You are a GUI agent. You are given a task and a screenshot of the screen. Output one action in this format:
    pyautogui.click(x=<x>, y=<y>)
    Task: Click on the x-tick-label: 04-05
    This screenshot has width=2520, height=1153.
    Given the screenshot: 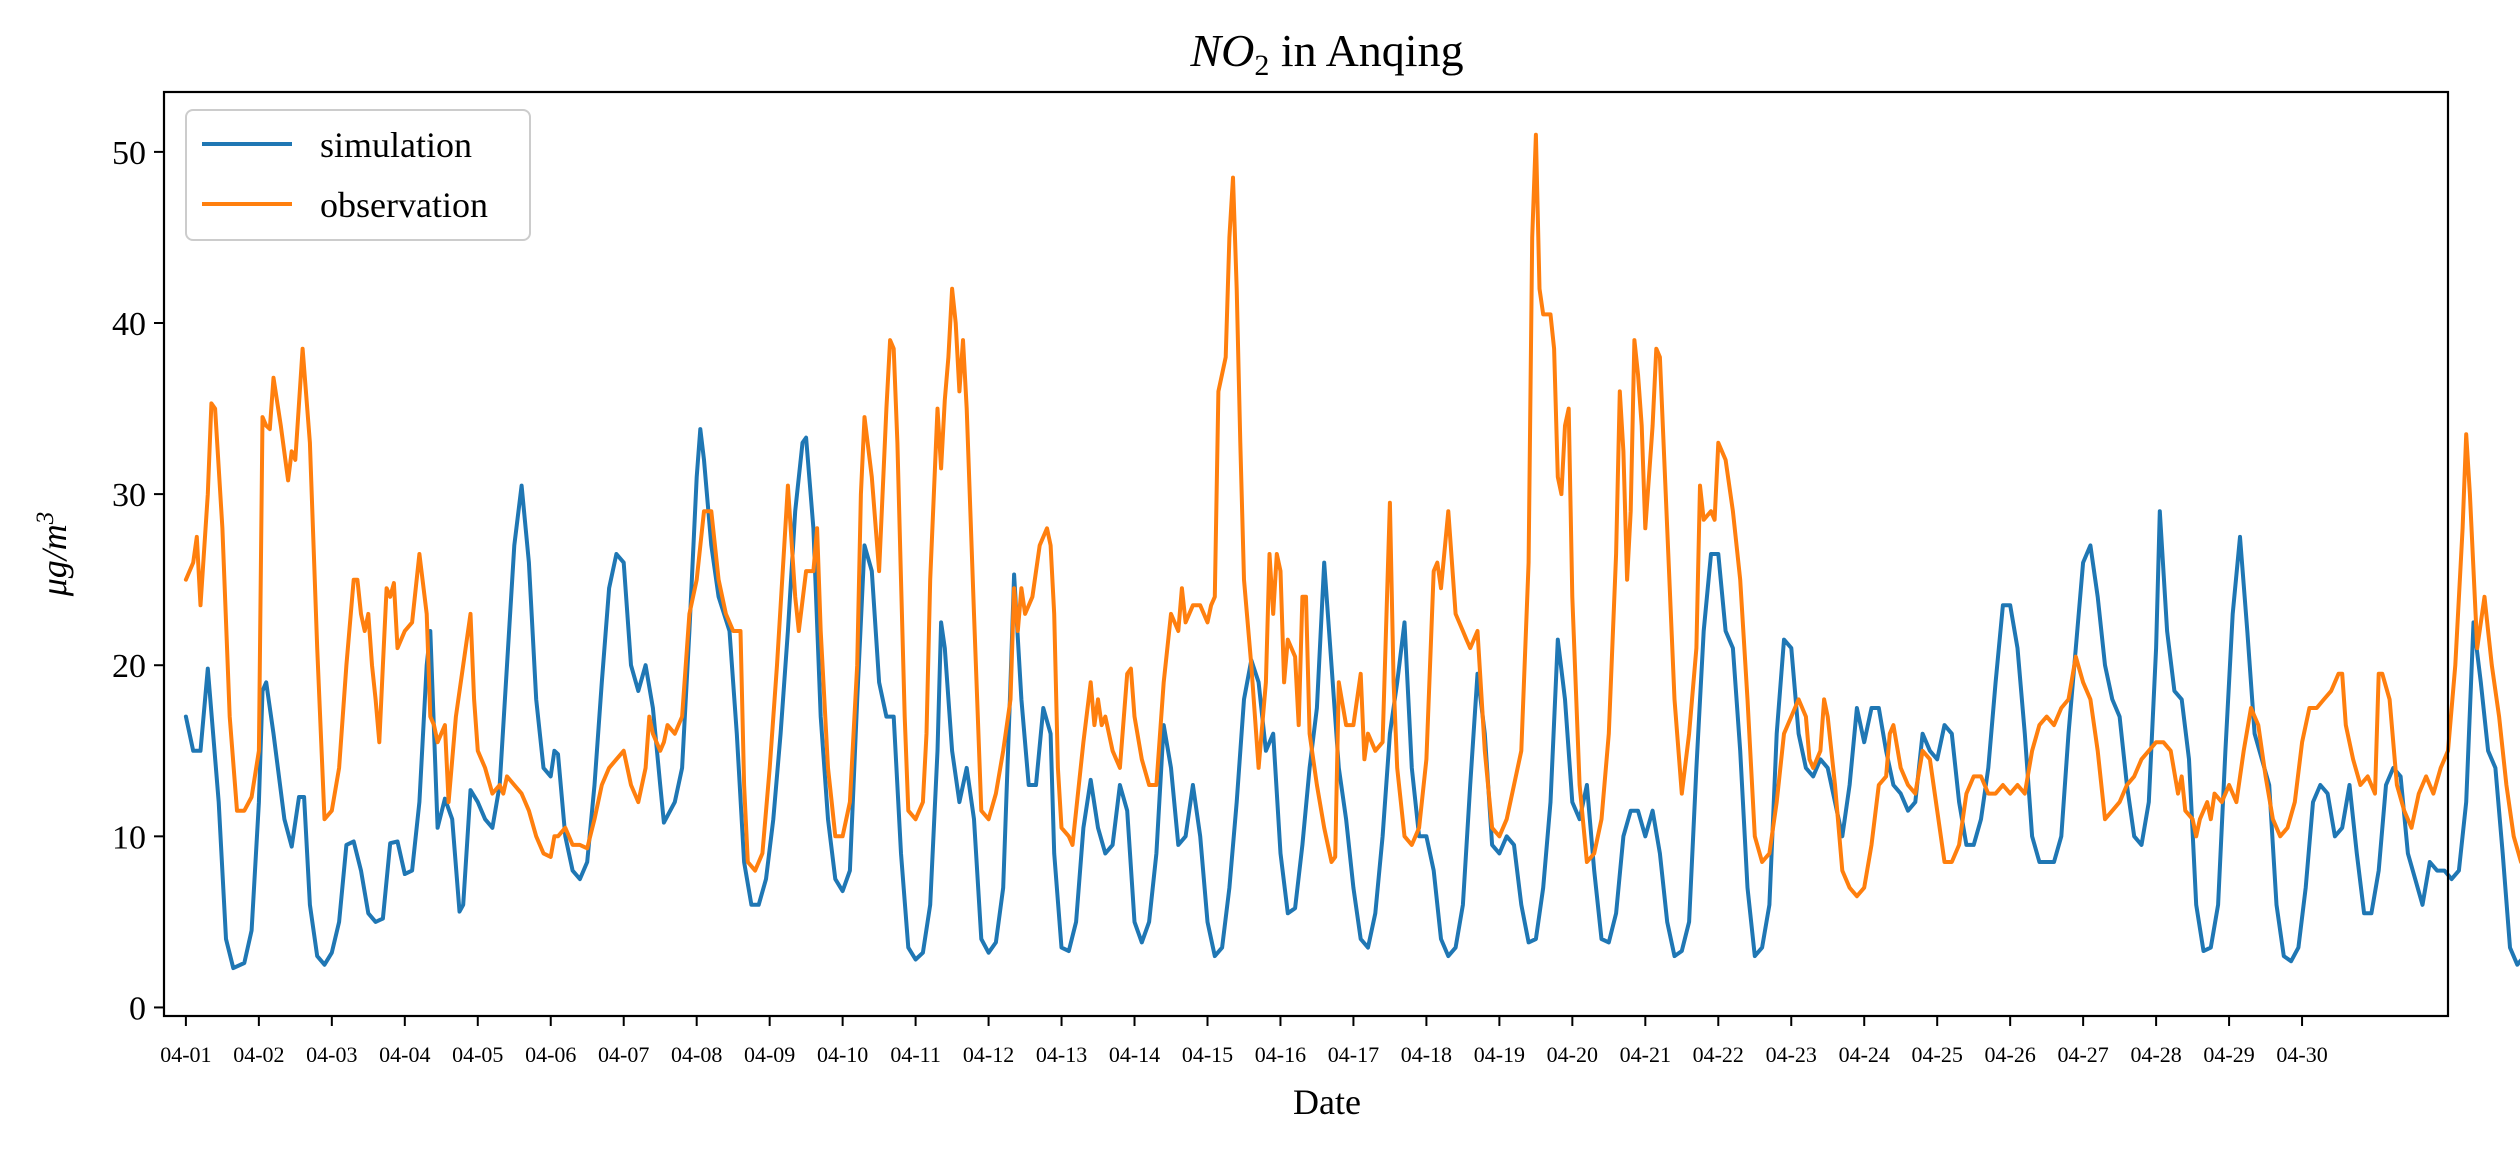 What is the action you would take?
    pyautogui.click(x=477, y=1054)
    